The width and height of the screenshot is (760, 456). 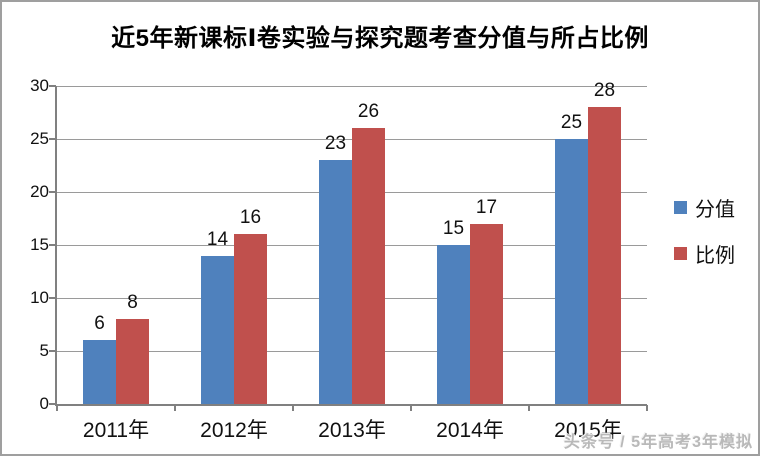 What do you see at coordinates (368, 112) in the screenshot?
I see `bar-value-label: 26` at bounding box center [368, 112].